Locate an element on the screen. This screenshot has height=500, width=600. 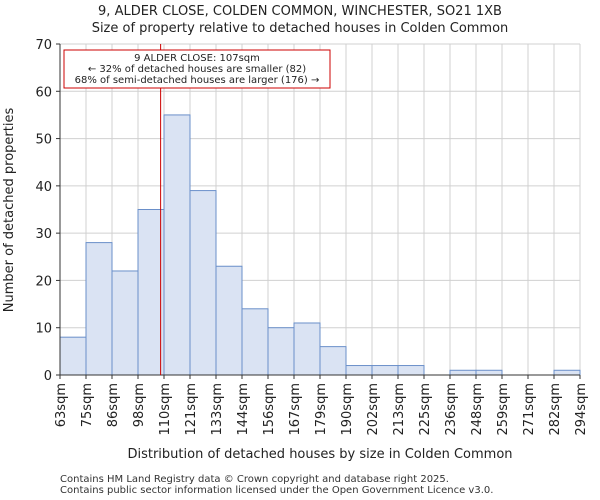
annotation-box is located at coordinates (197, 69).